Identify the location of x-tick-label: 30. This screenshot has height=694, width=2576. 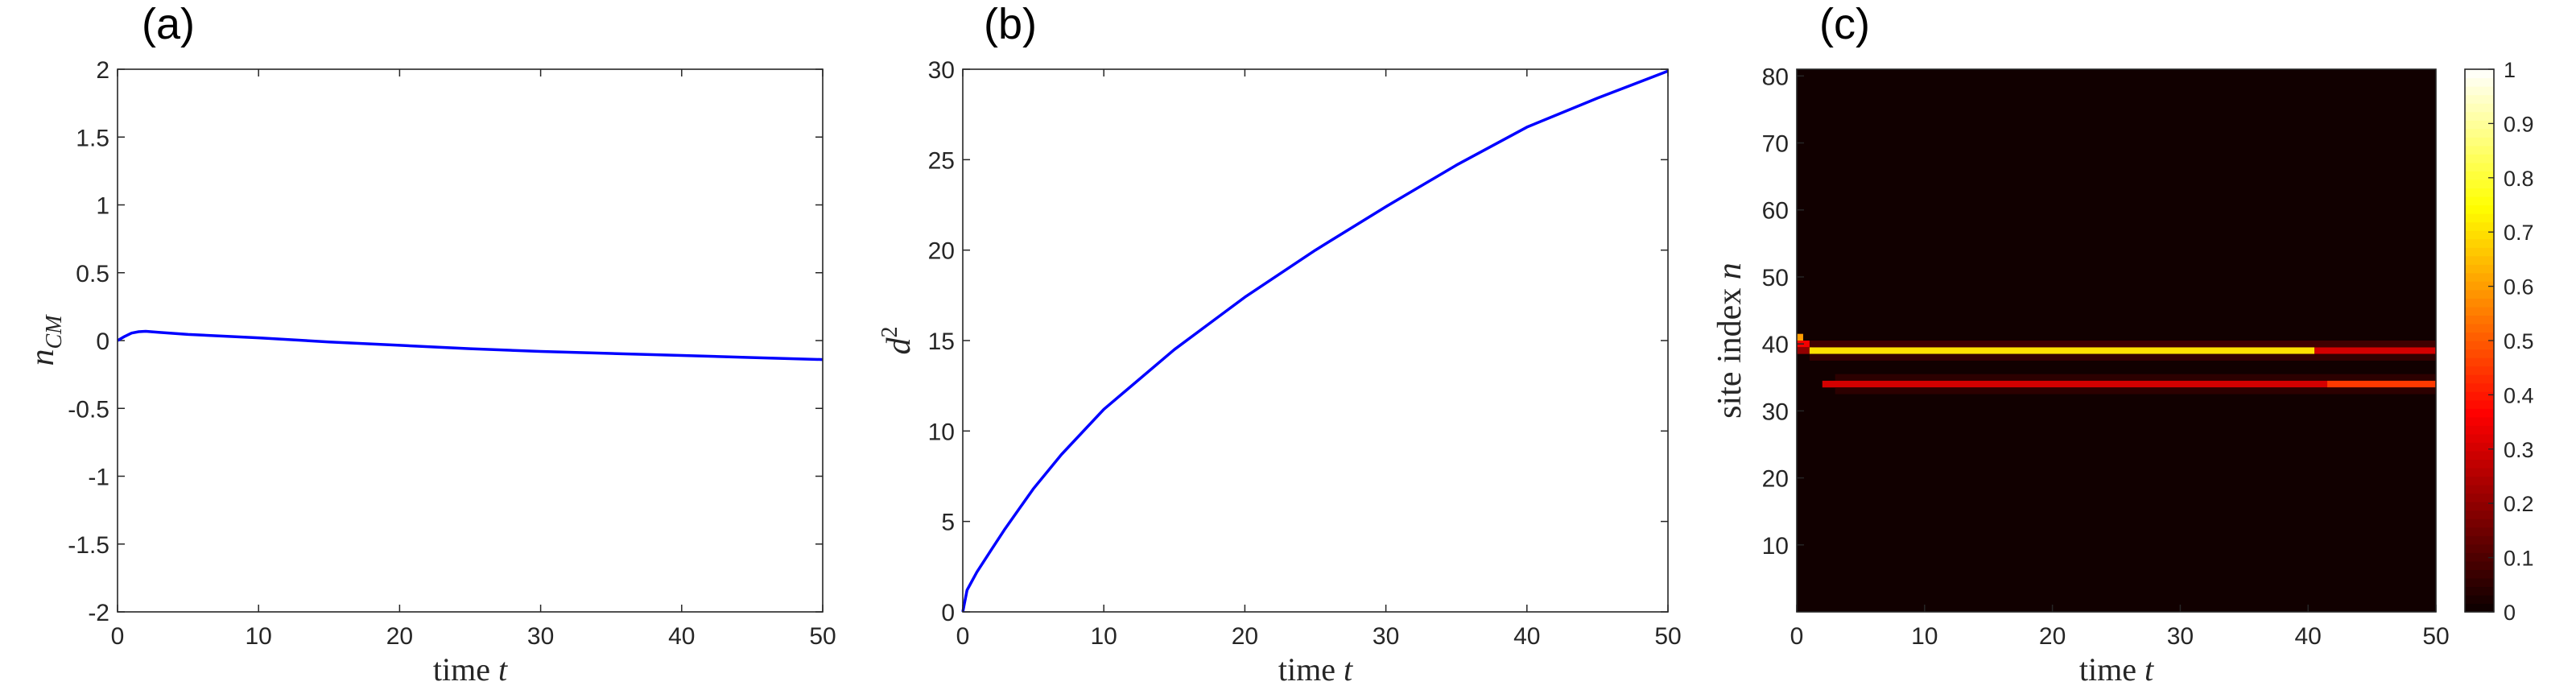
(1386, 636).